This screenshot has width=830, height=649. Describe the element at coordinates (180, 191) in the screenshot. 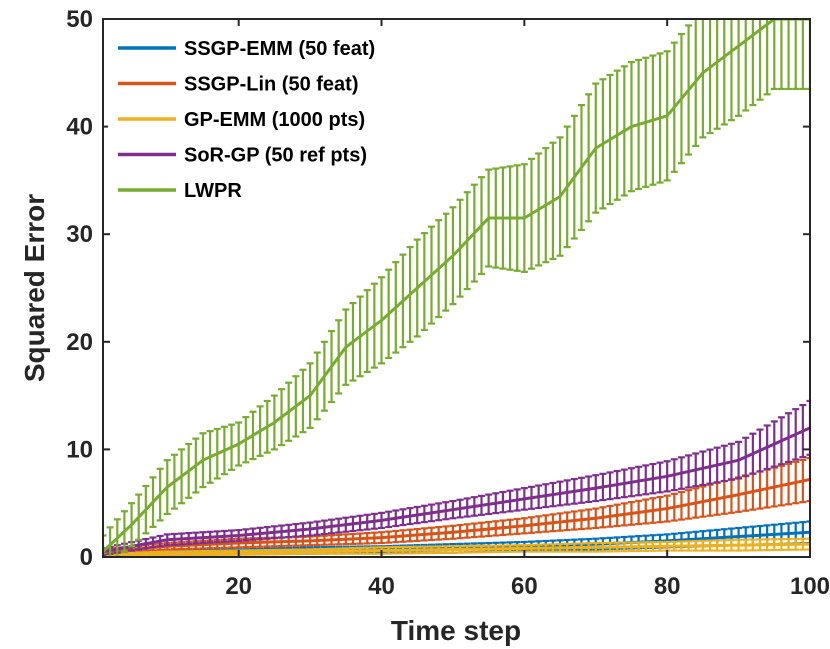

I see `legend-item-lwpr: LWPR` at that location.